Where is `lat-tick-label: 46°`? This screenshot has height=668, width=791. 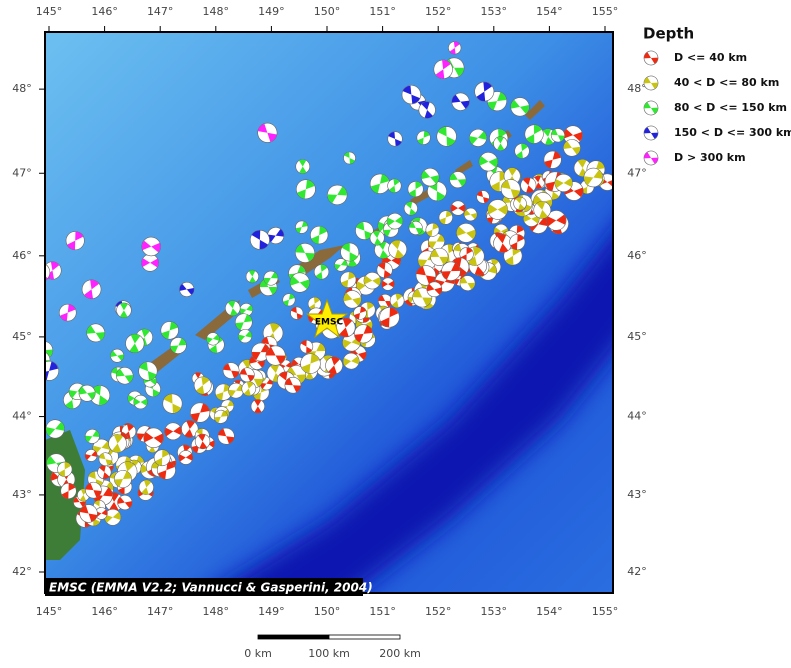 lat-tick-label: 46° is located at coordinates (22, 255).